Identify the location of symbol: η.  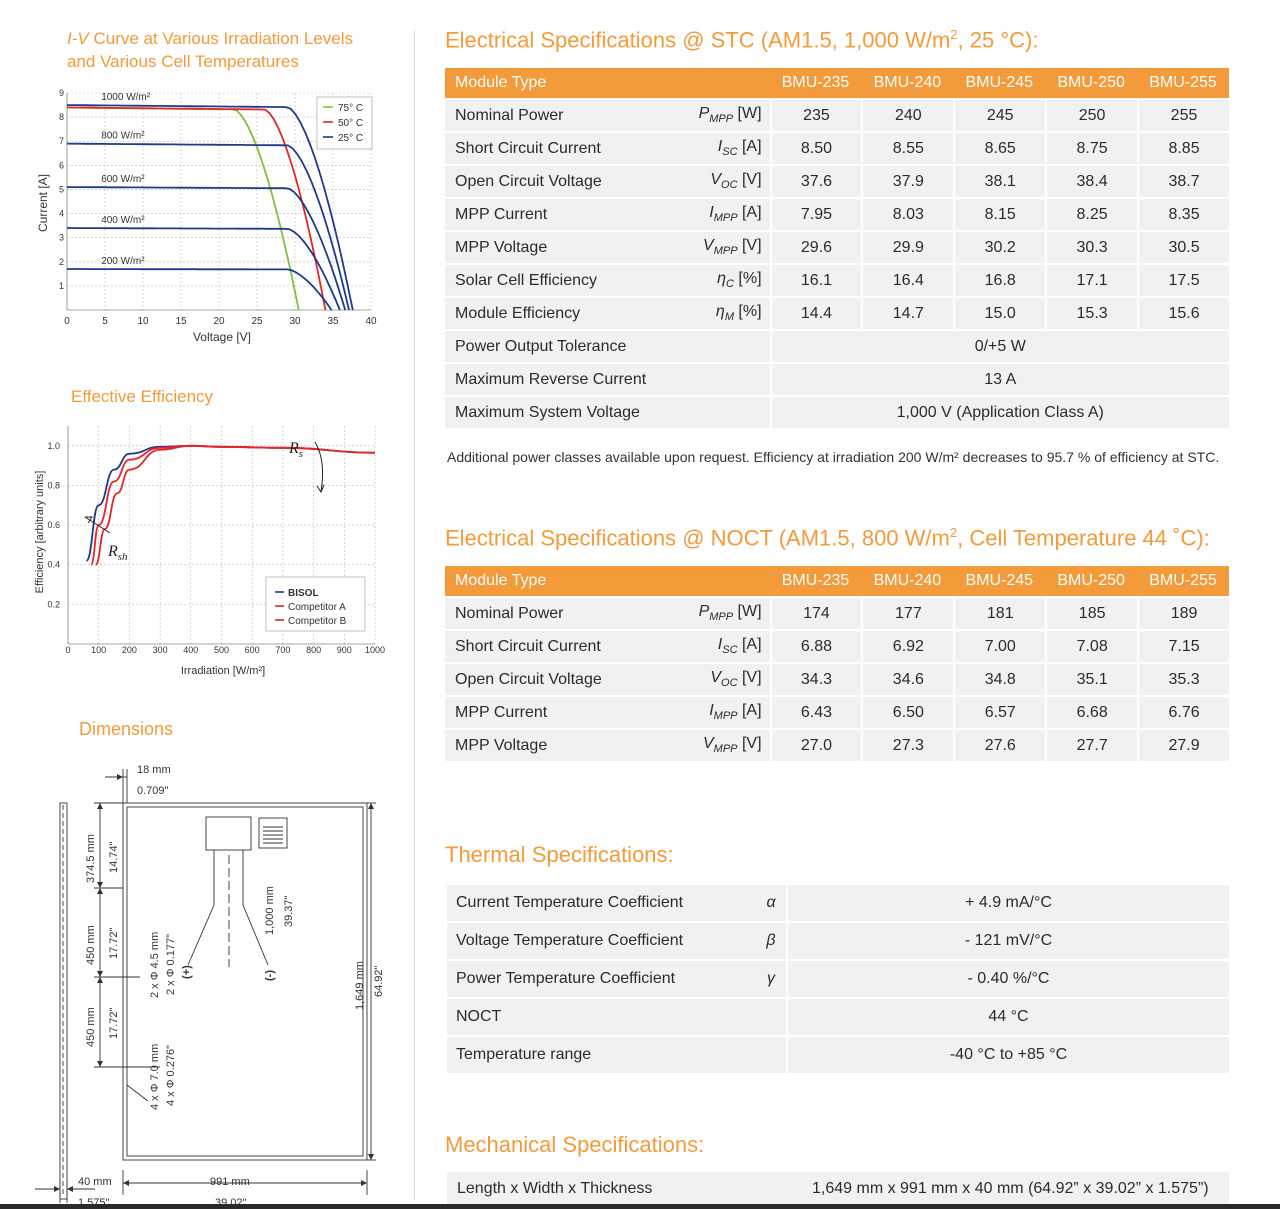
(720, 312).